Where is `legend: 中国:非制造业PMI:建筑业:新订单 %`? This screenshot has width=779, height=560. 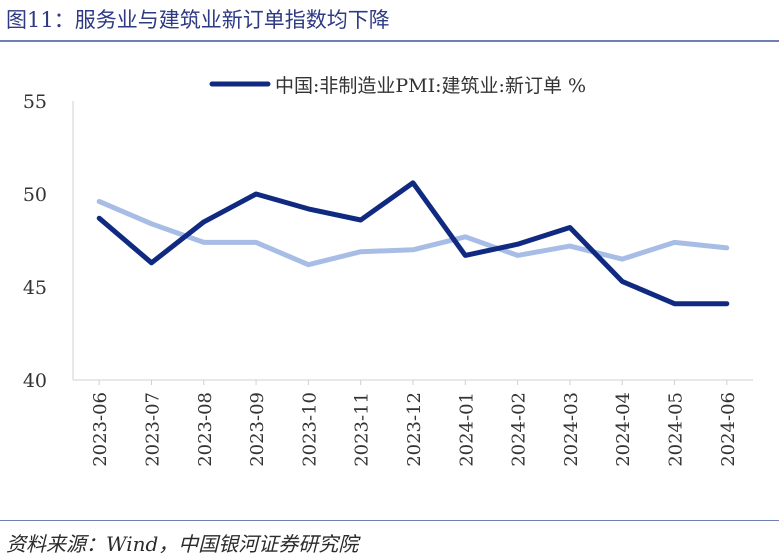 legend: 中国:非制造业PMI:建筑业:新订单 % is located at coordinates (397, 86).